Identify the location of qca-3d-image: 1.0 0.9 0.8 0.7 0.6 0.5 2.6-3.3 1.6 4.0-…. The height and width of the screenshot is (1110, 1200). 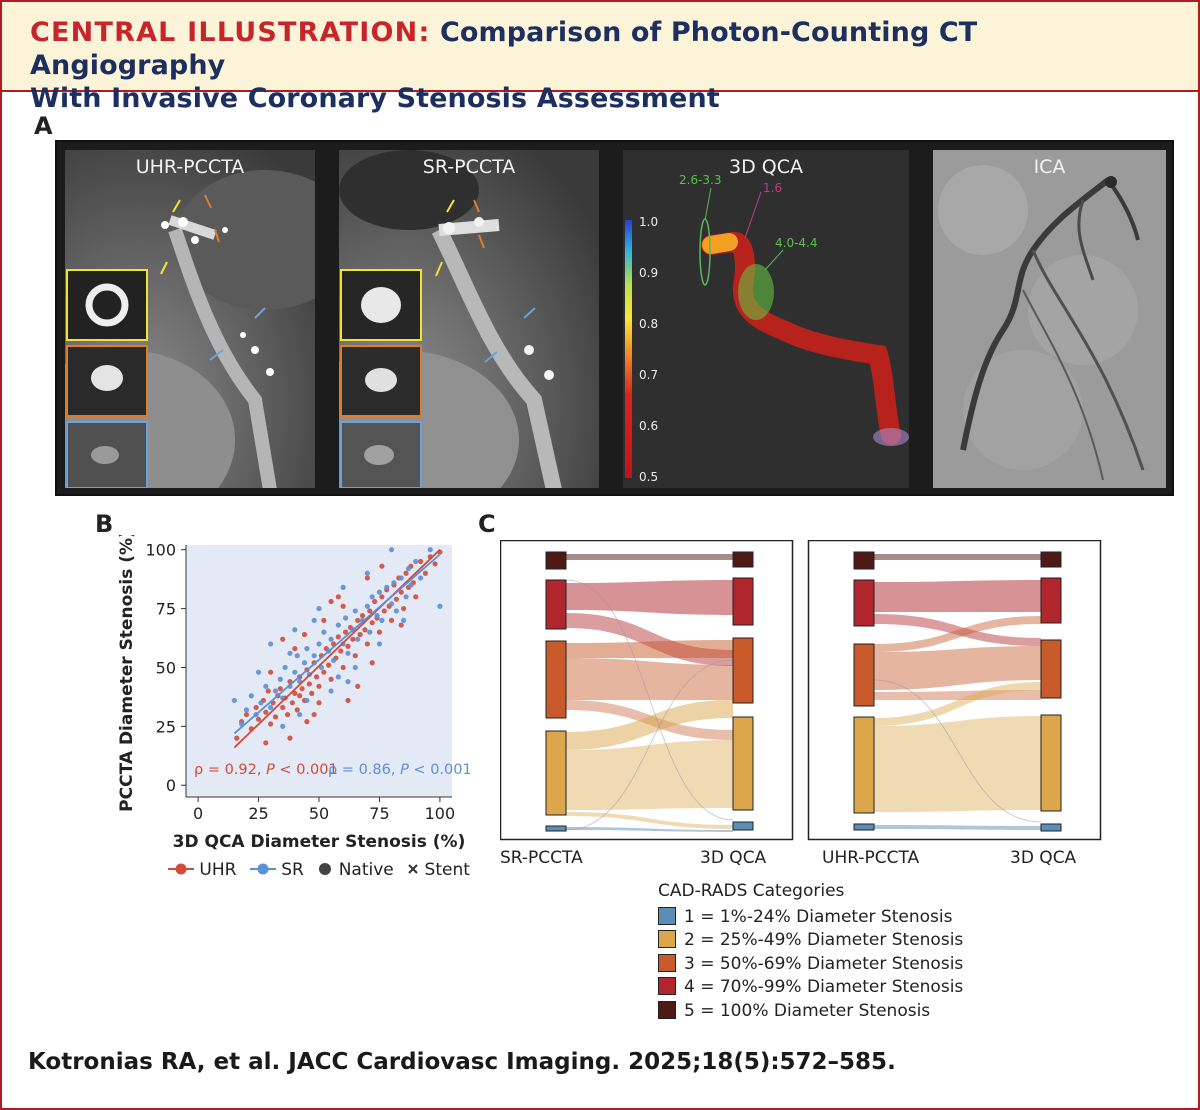
(766, 319).